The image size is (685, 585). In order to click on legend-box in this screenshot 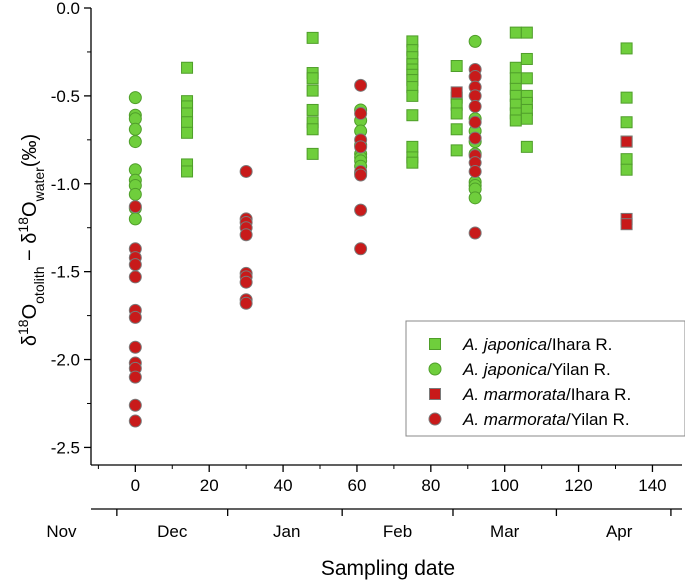, I will do `click(545, 378)`.